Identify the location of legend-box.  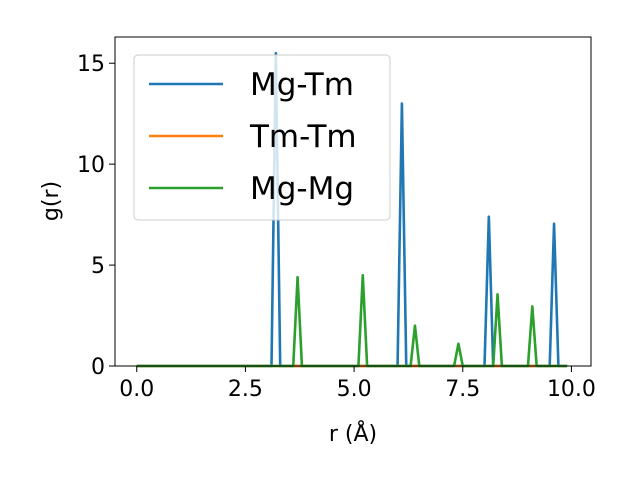
(262, 137).